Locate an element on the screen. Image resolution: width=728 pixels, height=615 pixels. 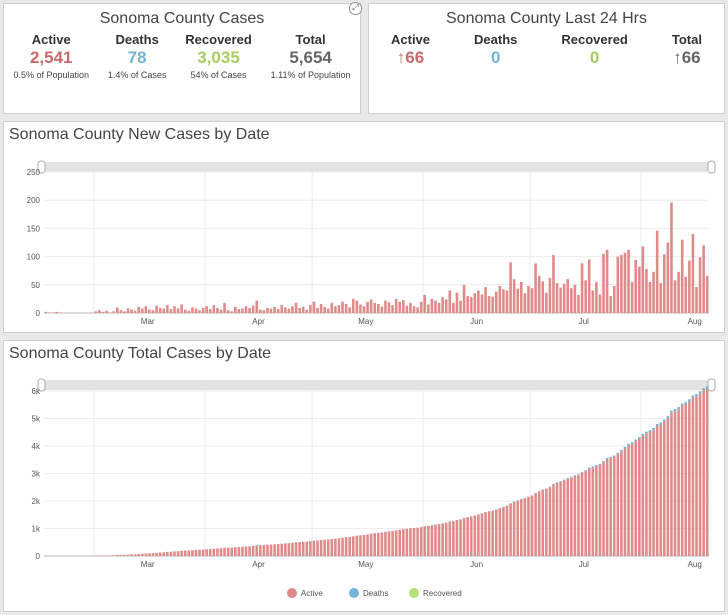
stat-label: Total is located at coordinates (310, 39).